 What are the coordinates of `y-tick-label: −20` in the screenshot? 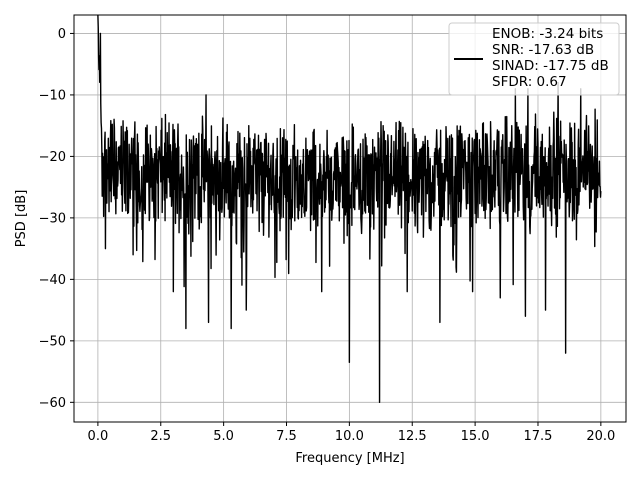 It's located at (52, 157).